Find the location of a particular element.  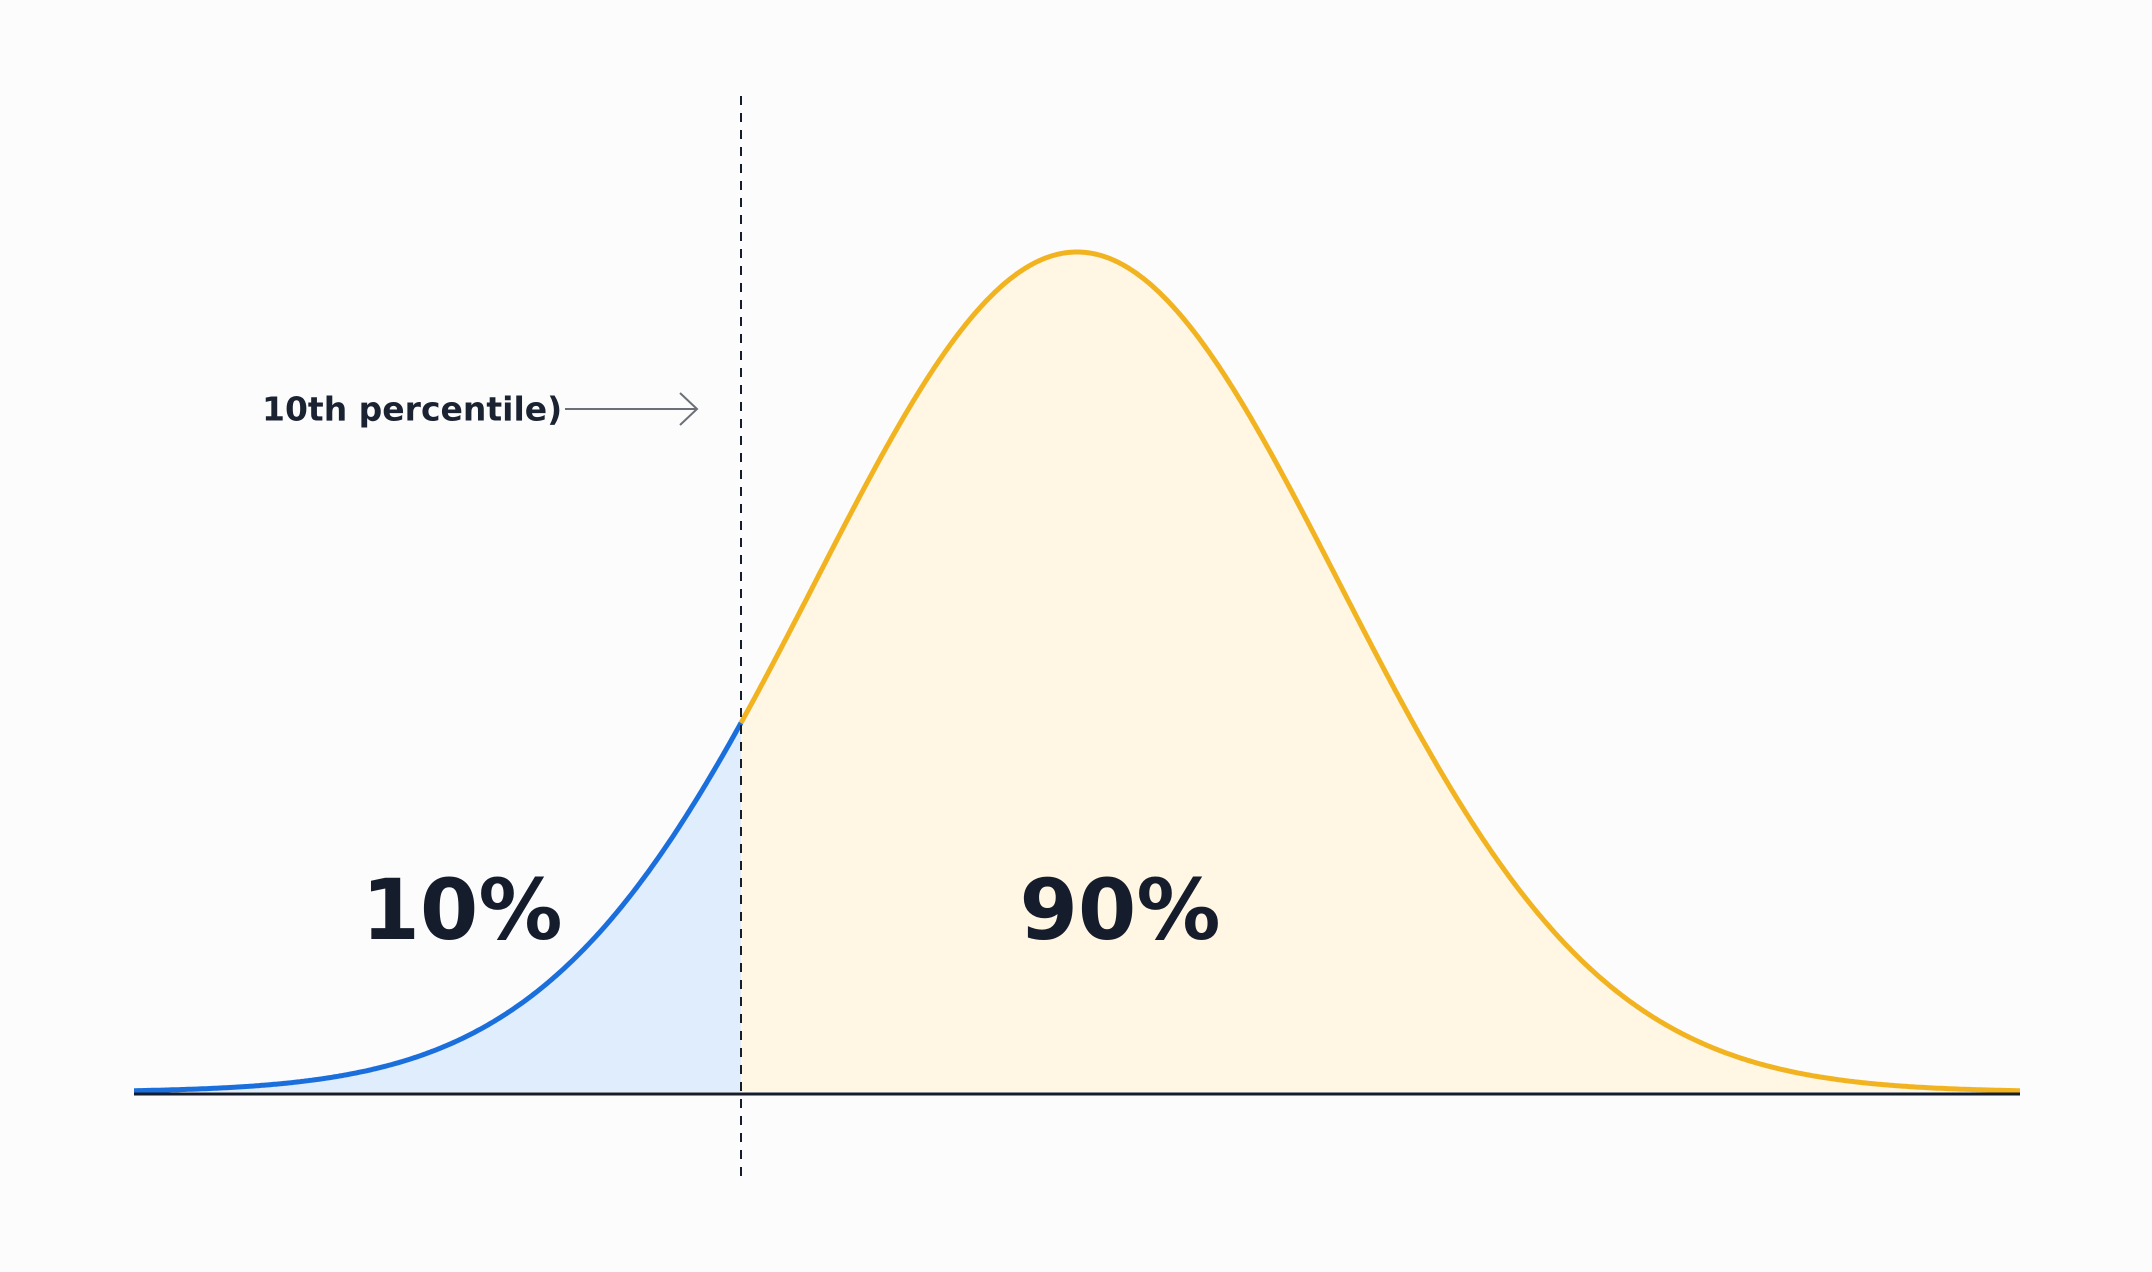

left-area is located at coordinates (437, 907).